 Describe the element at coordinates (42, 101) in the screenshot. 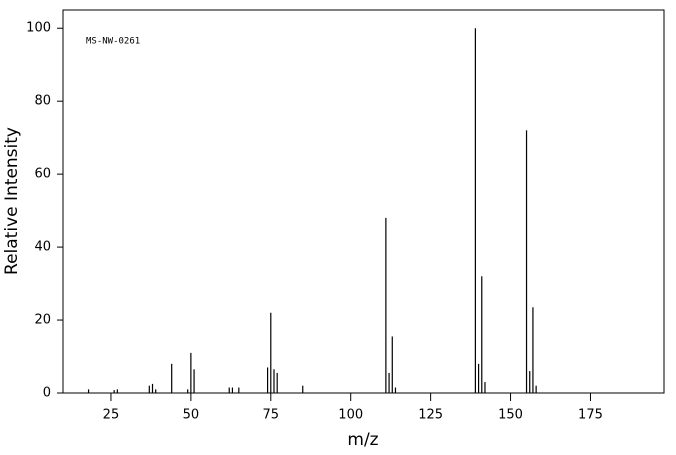

I see `y-tick-label: 80` at that location.